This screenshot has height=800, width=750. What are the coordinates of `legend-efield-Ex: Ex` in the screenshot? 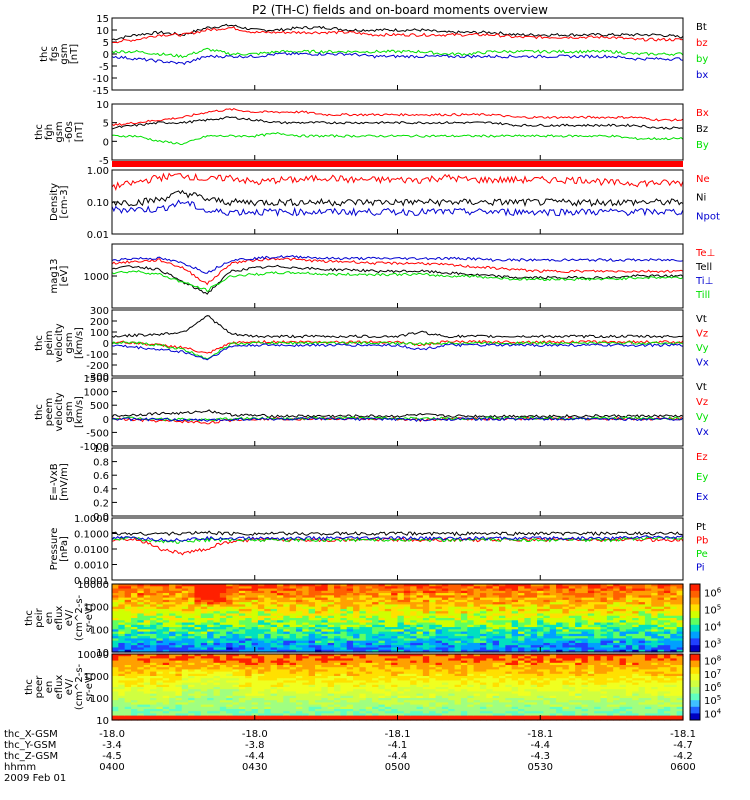 It's located at (702, 497).